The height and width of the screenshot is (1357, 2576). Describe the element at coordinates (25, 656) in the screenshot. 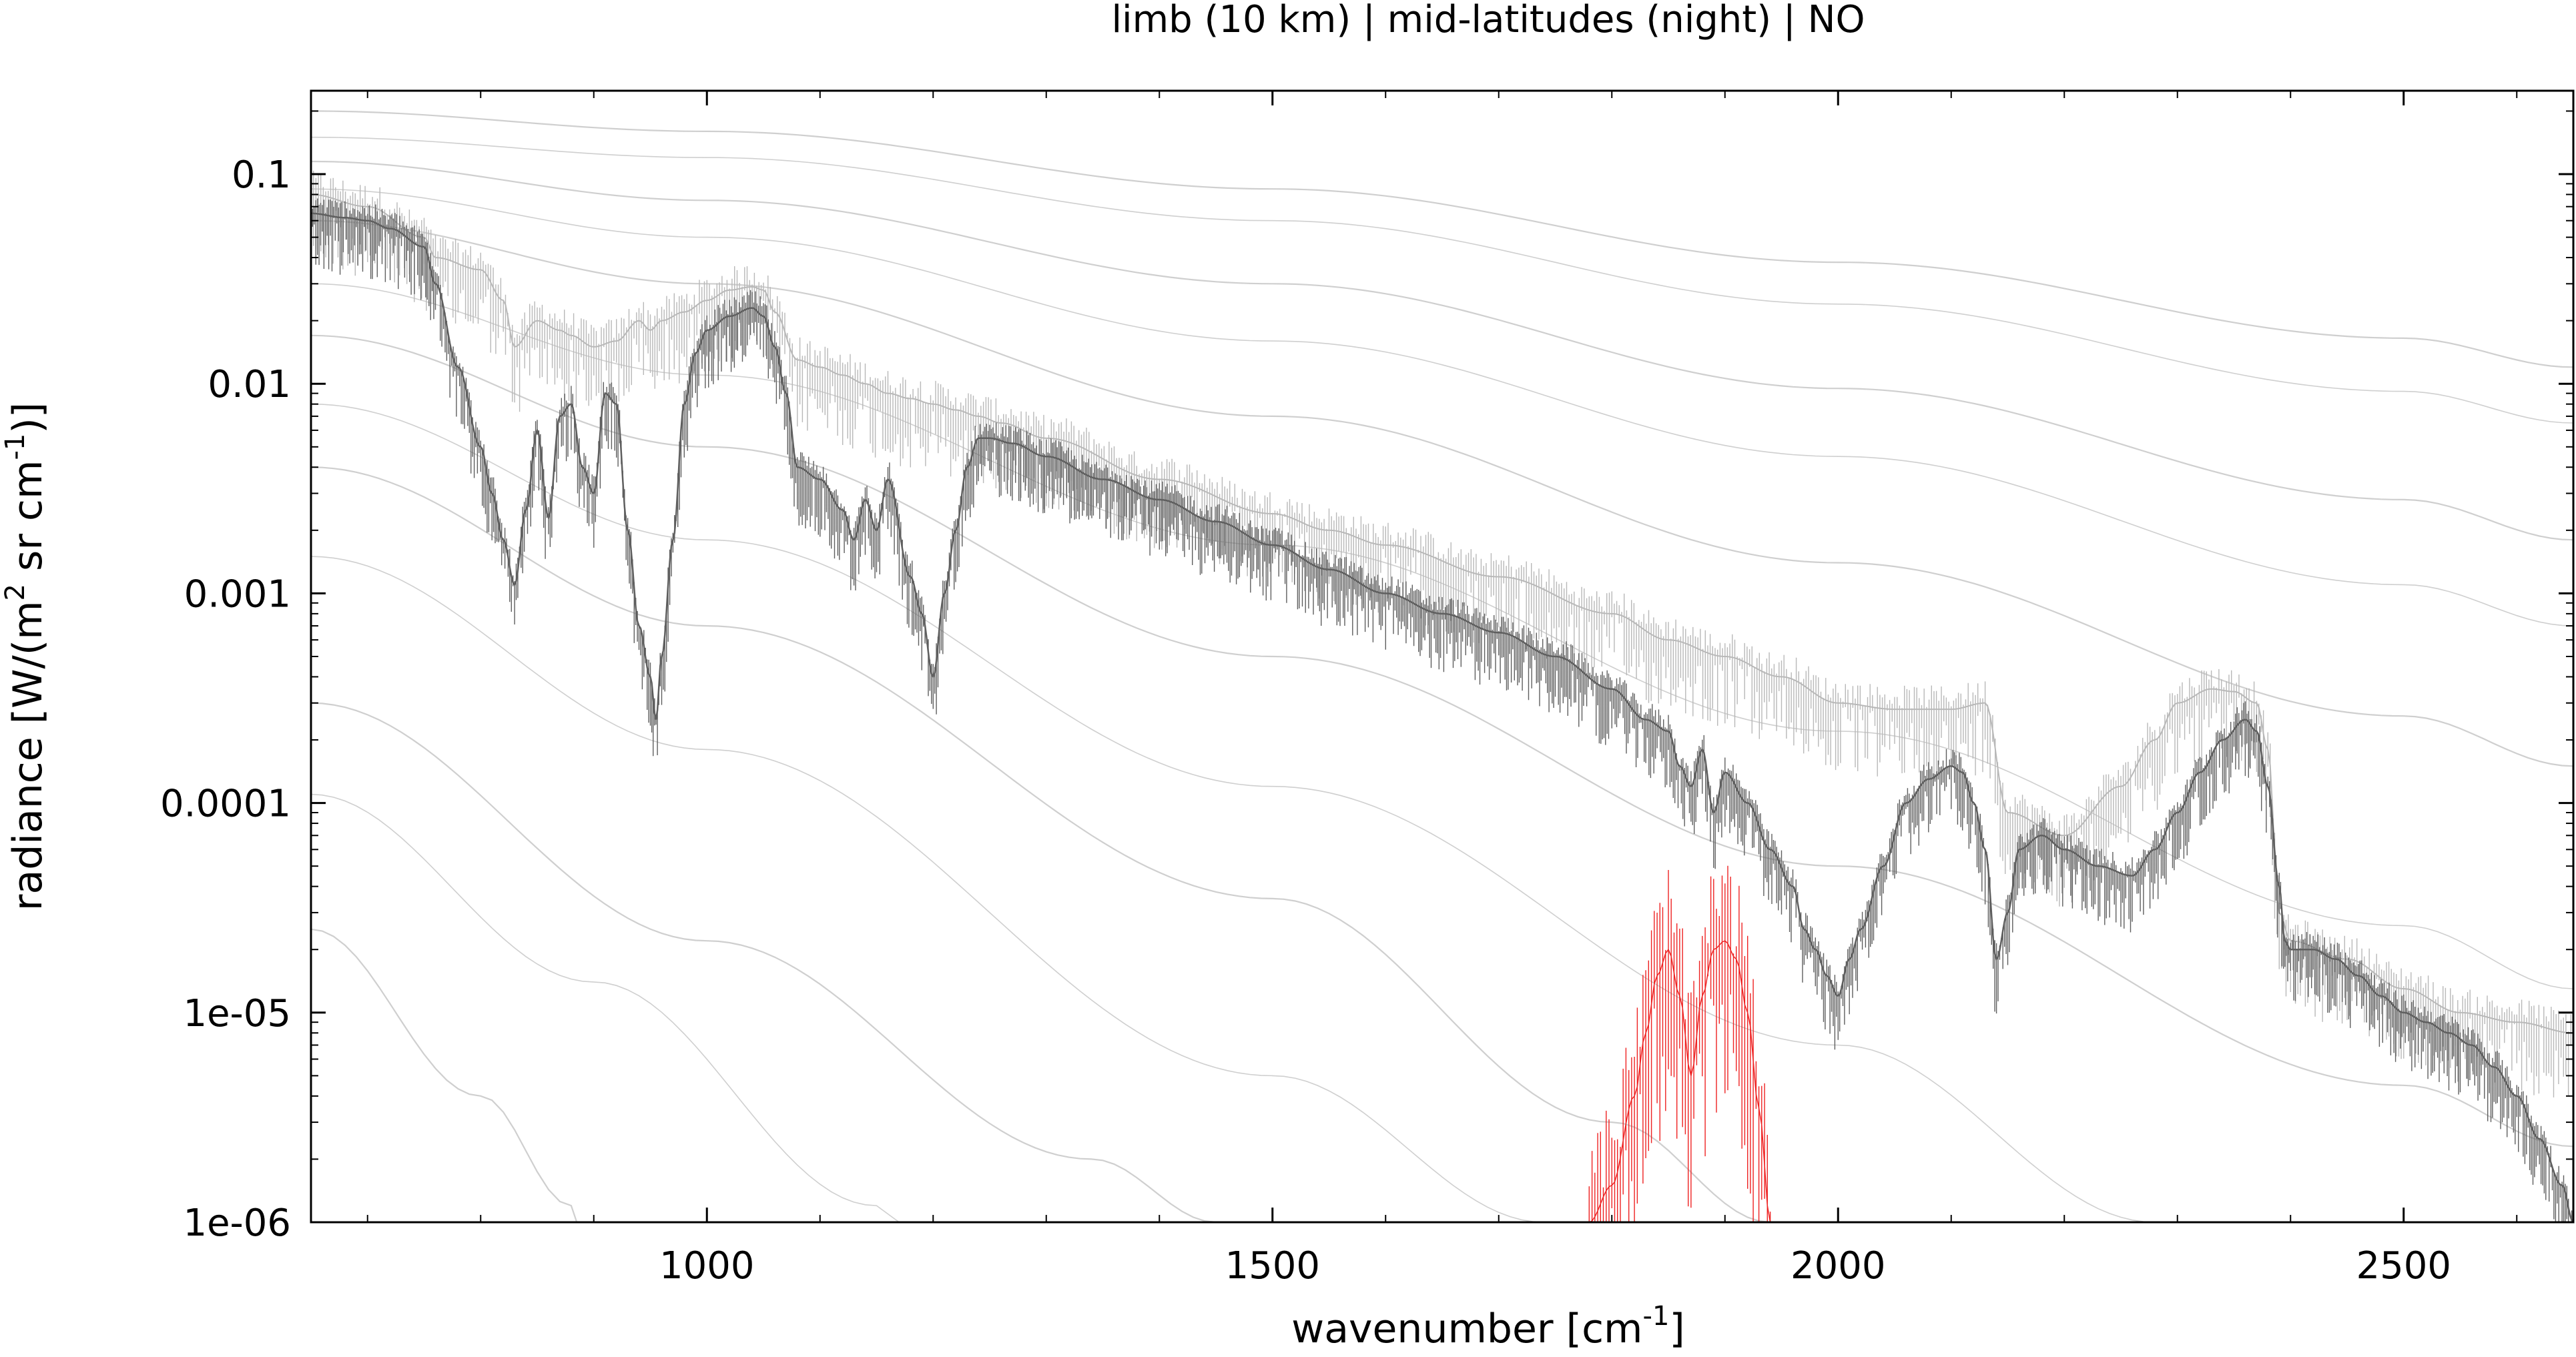

I see `y-axis-label: radiance [W/(m2 sr cm-1)]` at that location.